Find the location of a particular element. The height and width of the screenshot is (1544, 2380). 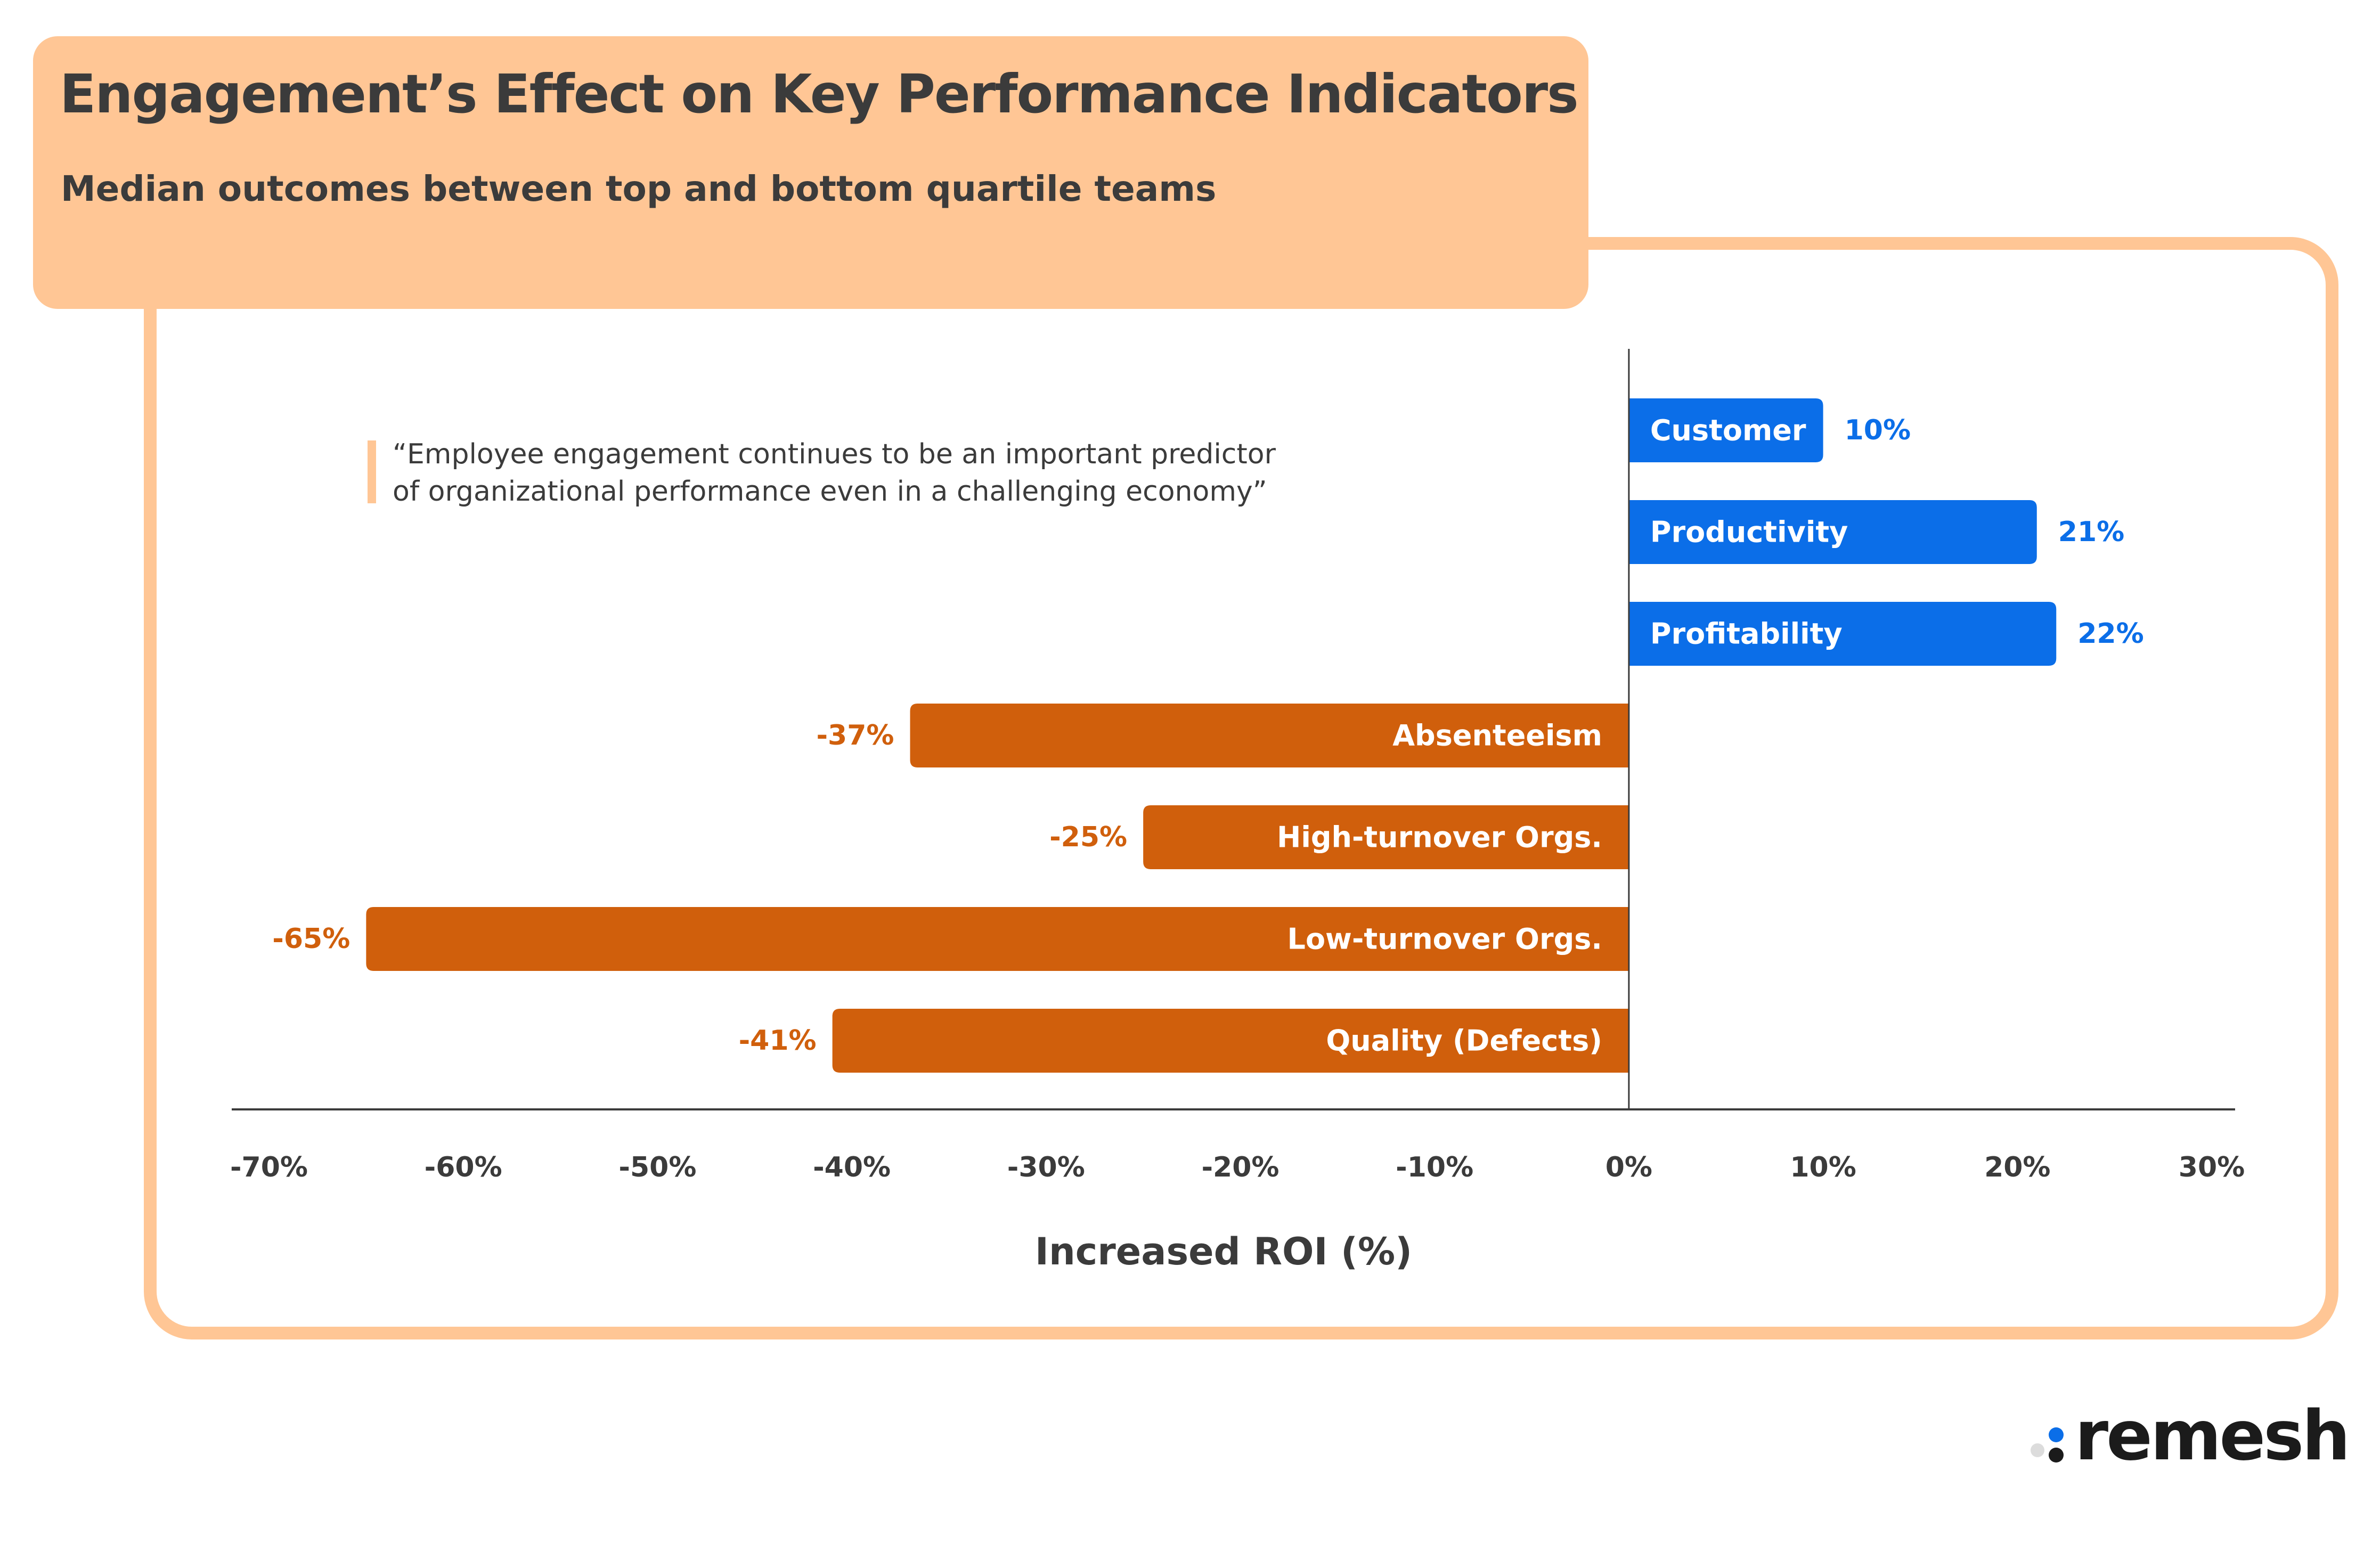

x-tick-label-2: -50% is located at coordinates (657, 1167).